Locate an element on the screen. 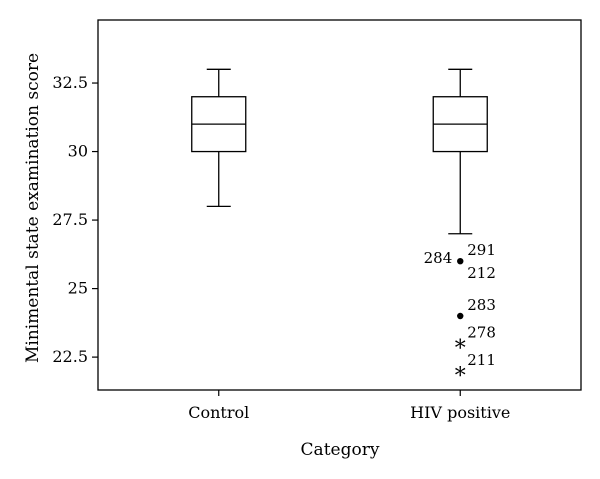 The image size is (600, 479). outlier-label: 211 is located at coordinates (481, 360).